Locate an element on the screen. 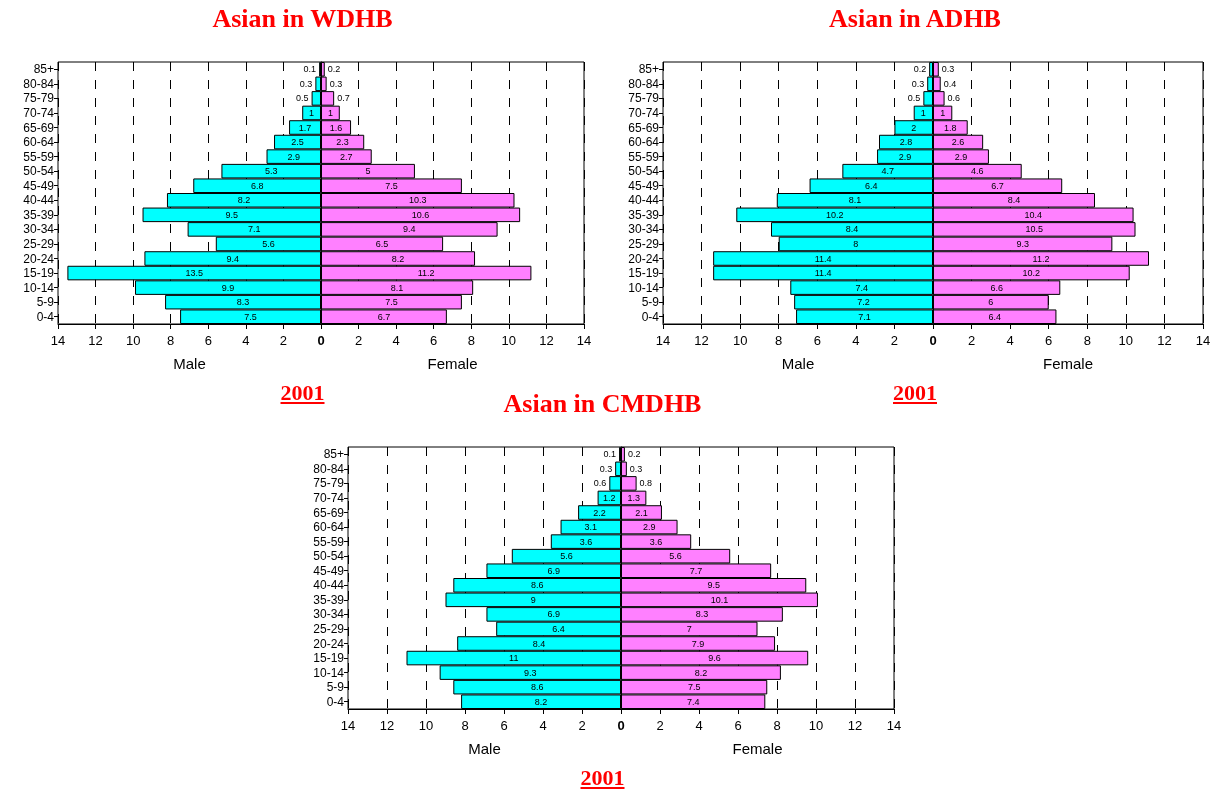 This screenshot has height=798, width=1229. data-label: 0.5 is located at coordinates (302, 98).